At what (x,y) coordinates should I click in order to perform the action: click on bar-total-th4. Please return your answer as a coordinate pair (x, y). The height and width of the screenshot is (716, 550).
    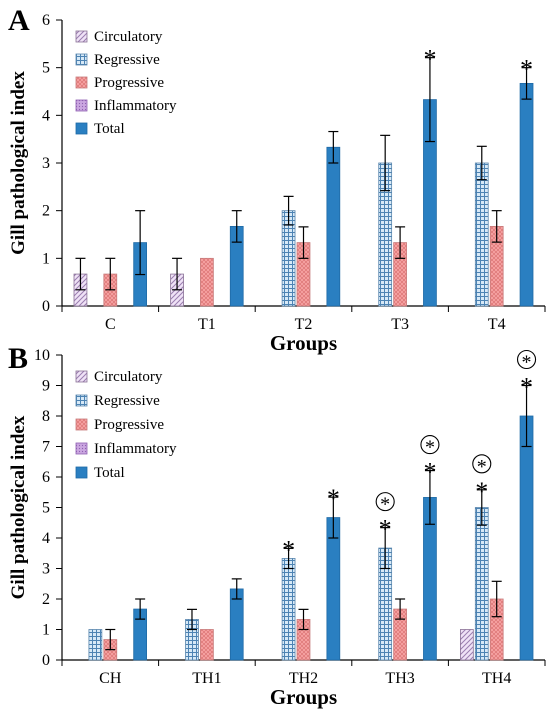
    Looking at the image, I should click on (526, 538).